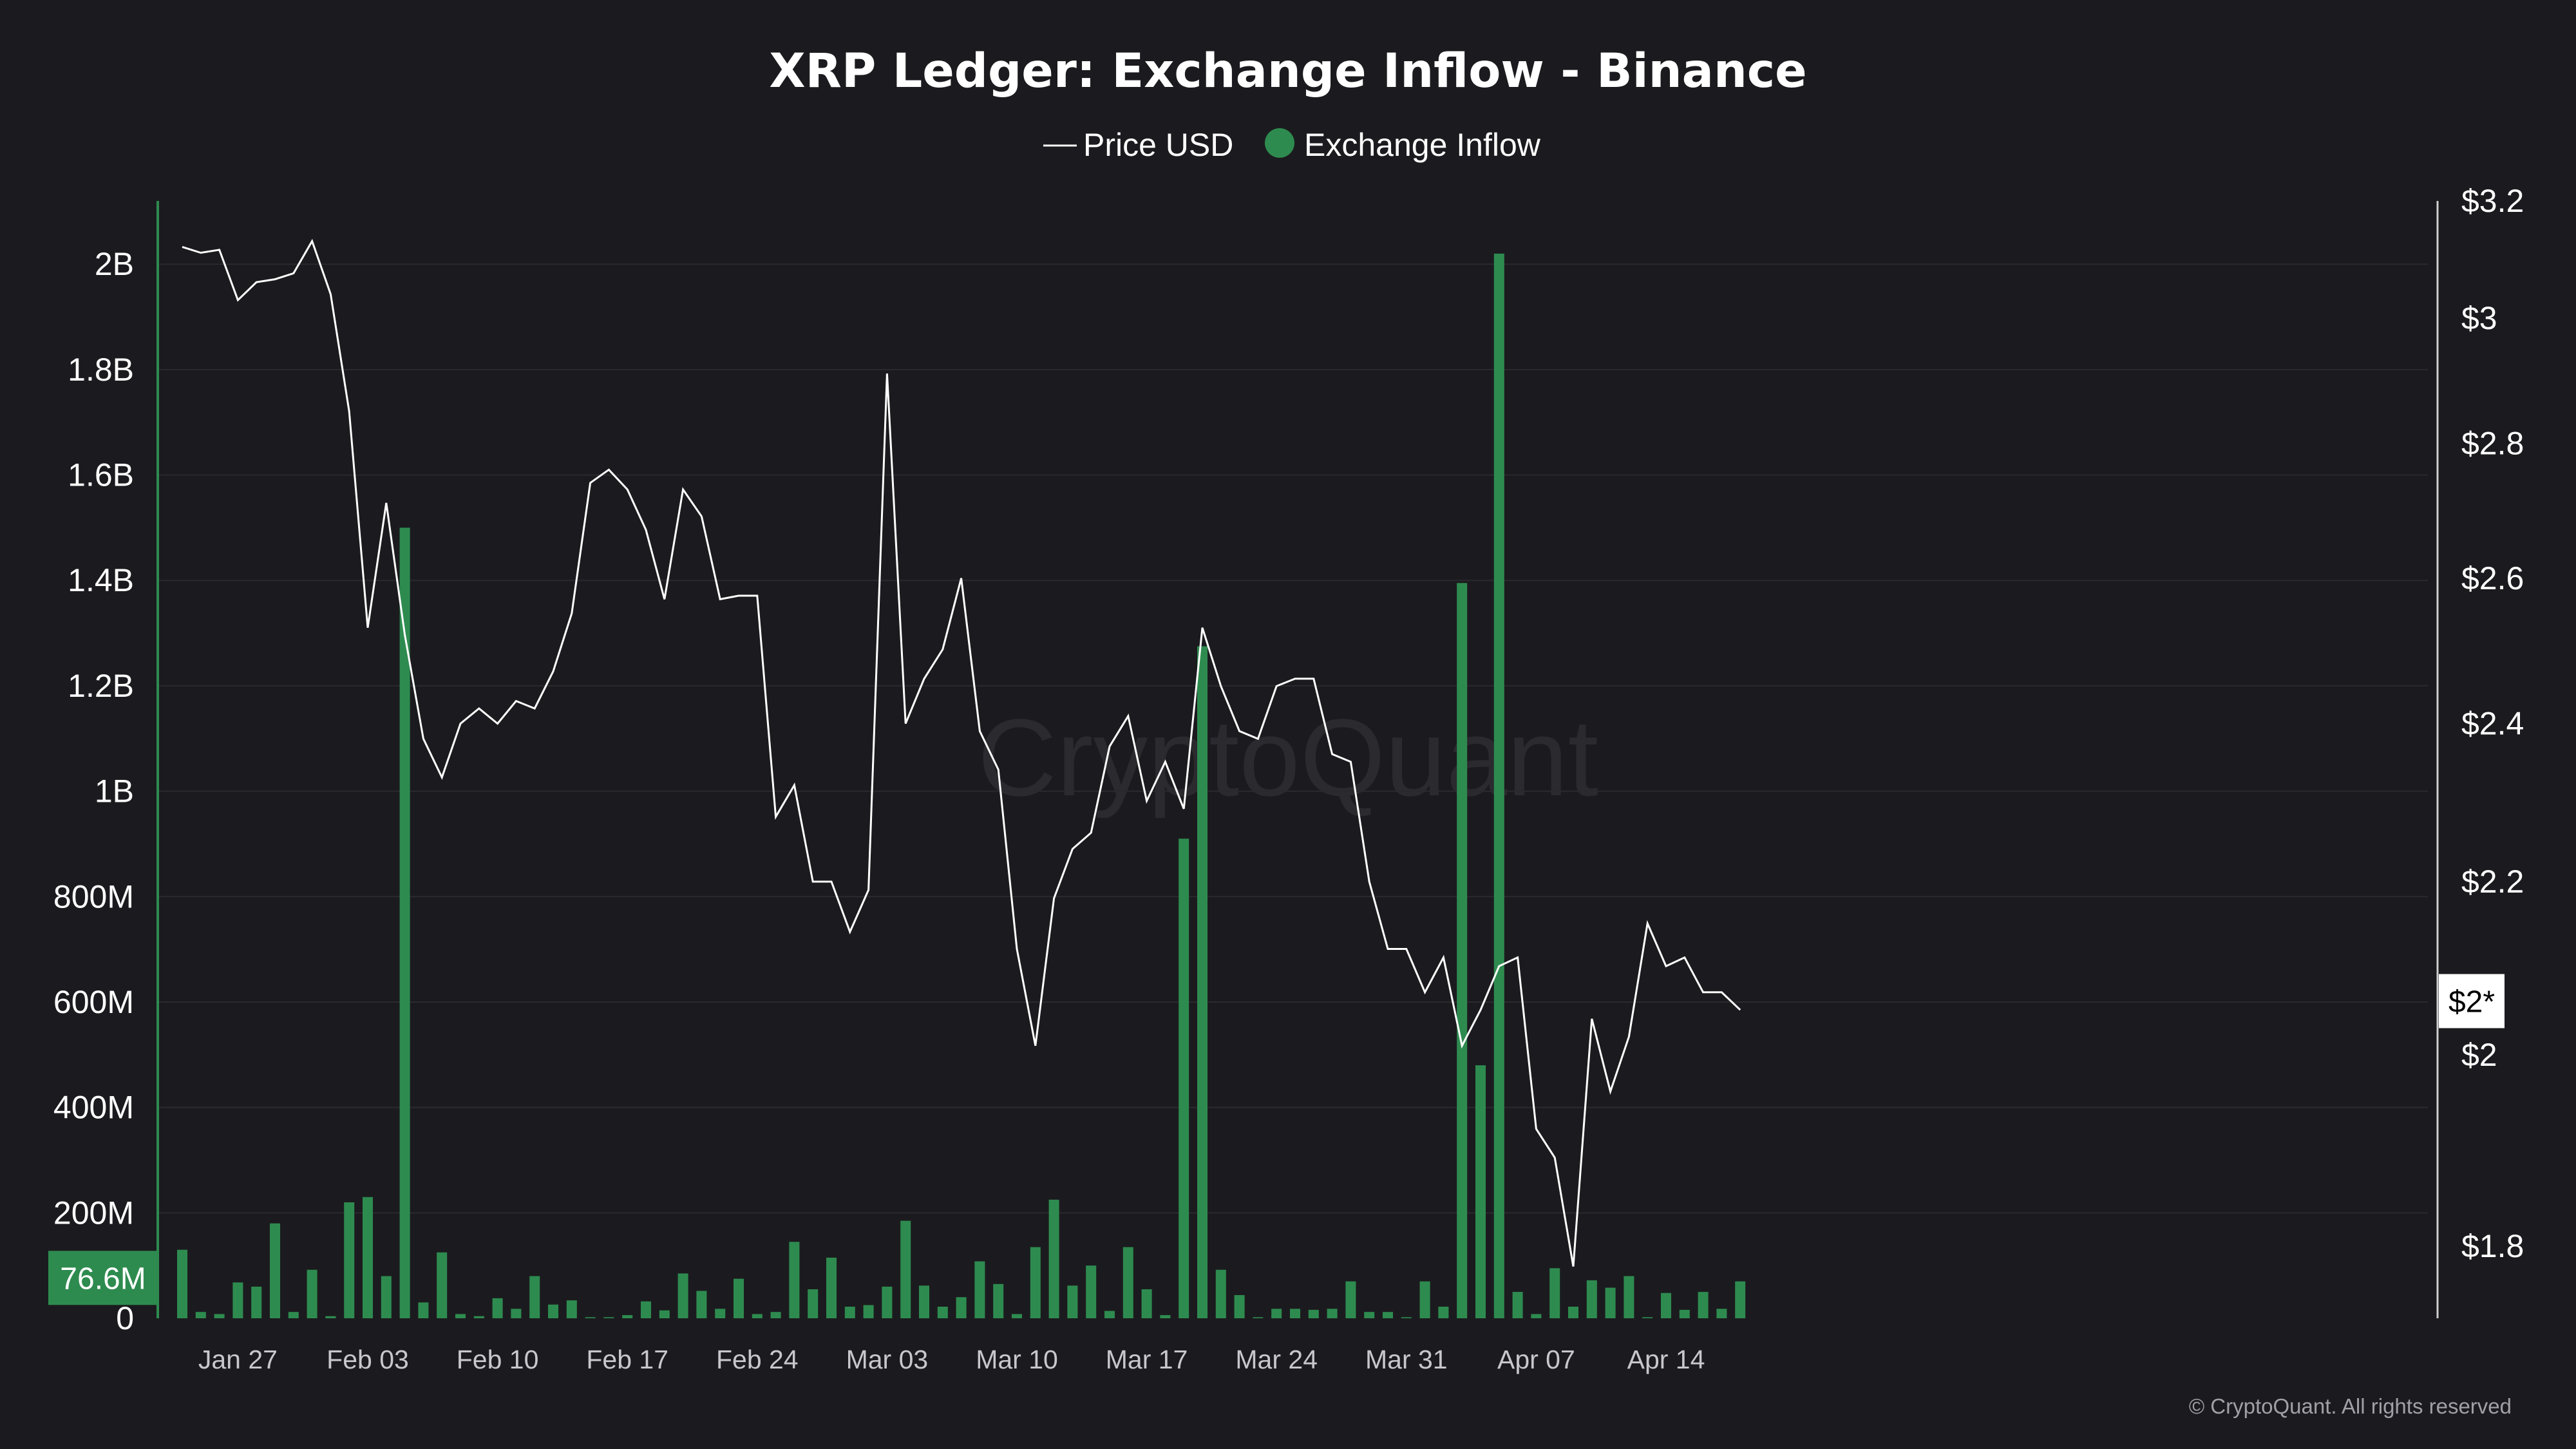  I want to click on legend-price-label: Price USD, so click(1158, 145).